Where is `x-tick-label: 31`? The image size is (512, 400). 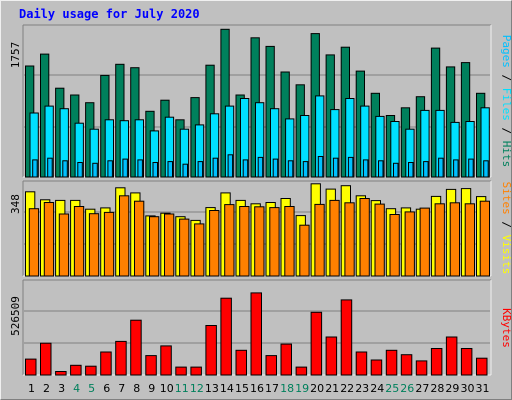
x-tick-label: 31 is located at coordinates (483, 388).